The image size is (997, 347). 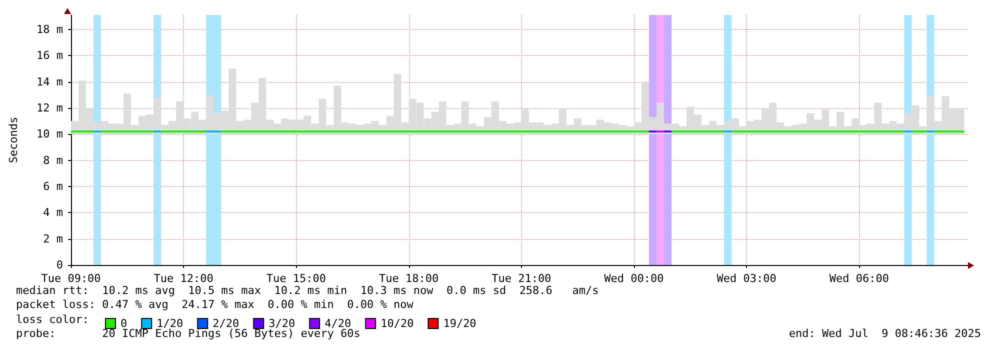 What do you see at coordinates (338, 323) in the screenshot?
I see `legend-label: 4/20` at bounding box center [338, 323].